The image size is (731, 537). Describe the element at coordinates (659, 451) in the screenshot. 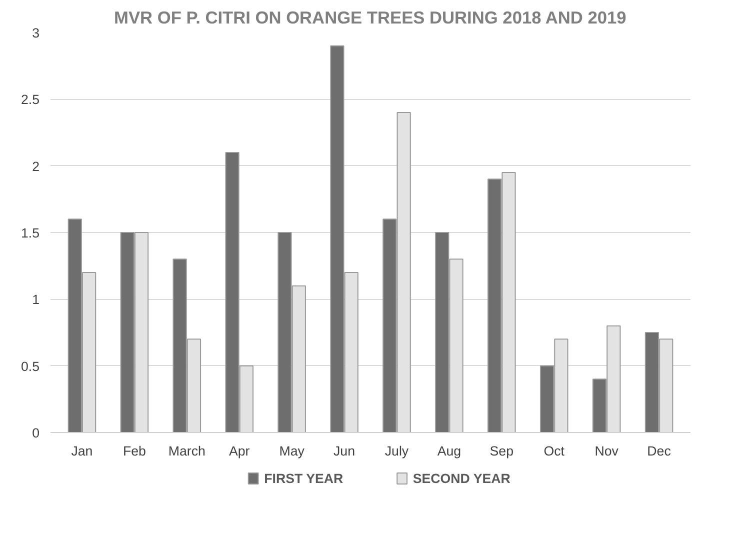

I see `x-tick-label: Dec` at that location.